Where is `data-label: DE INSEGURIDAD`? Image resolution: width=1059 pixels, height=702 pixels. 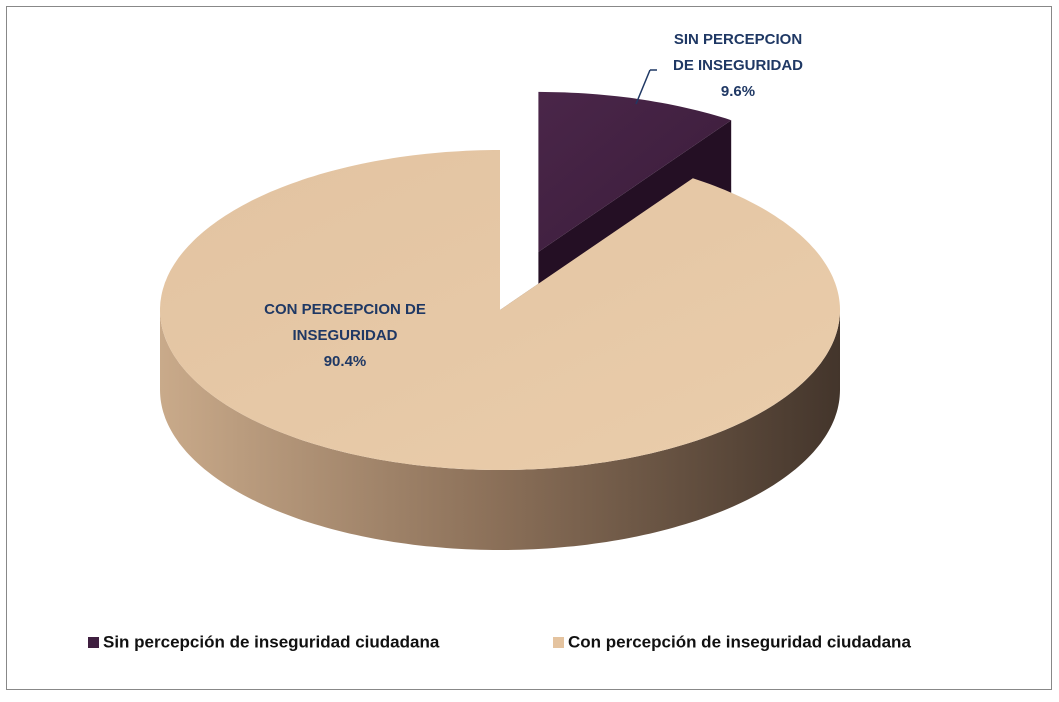 data-label: DE INSEGURIDAD is located at coordinates (738, 65).